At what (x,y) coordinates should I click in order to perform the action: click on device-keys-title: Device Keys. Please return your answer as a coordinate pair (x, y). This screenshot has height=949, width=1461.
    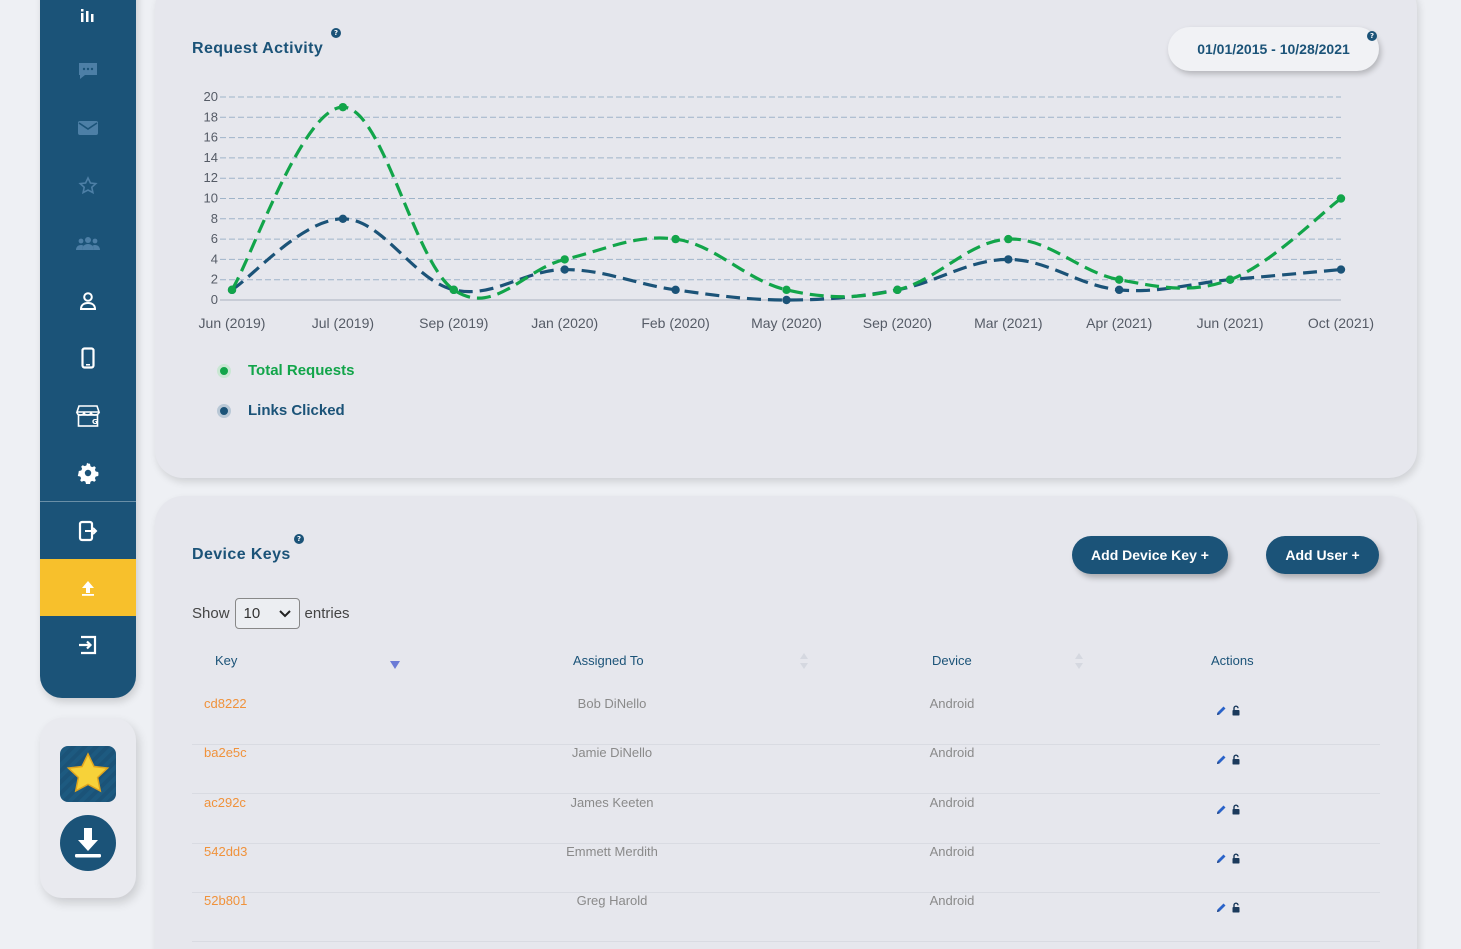
    Looking at the image, I should click on (241, 554).